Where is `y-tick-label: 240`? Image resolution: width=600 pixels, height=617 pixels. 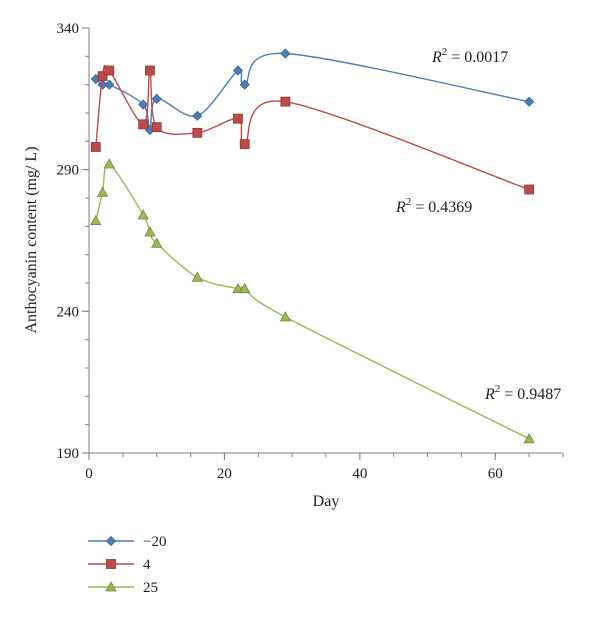
y-tick-label: 240 is located at coordinates (68, 312).